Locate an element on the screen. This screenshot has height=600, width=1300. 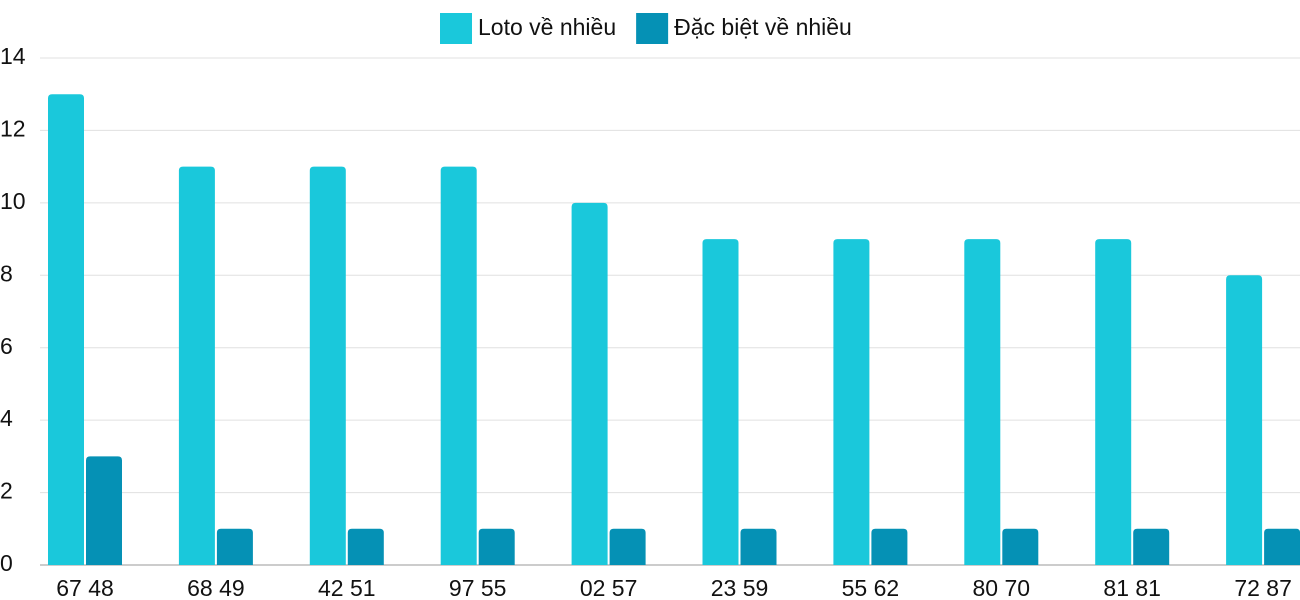
x-tick-label: 23 59 is located at coordinates (740, 587).